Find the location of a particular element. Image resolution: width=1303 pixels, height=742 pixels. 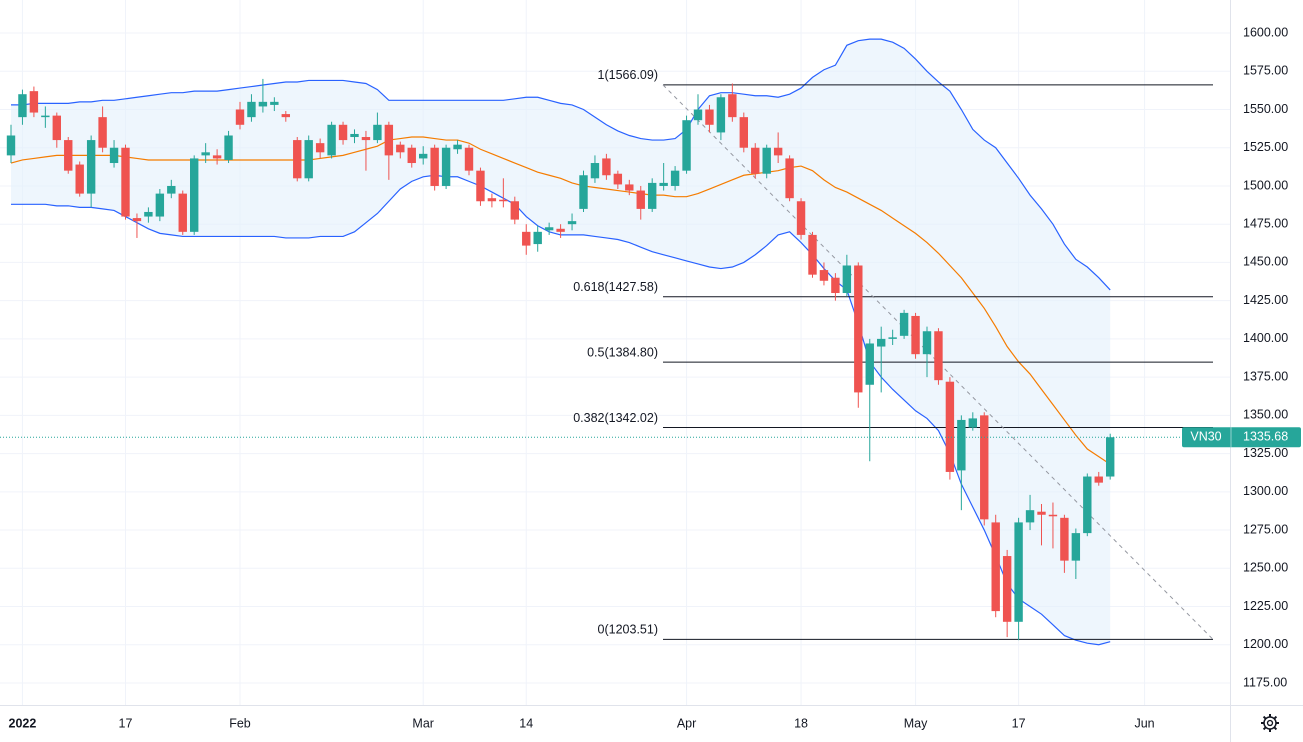

y-tick-label: 1500.00 is located at coordinates (1265, 185).